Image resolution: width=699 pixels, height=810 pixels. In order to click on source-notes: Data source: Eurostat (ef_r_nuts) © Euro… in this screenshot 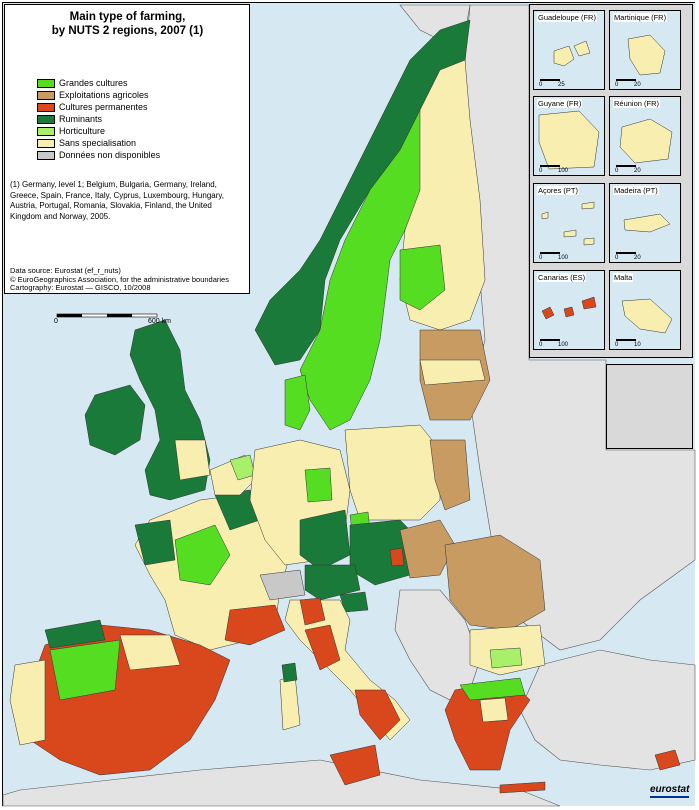, I will do `click(127, 279)`.